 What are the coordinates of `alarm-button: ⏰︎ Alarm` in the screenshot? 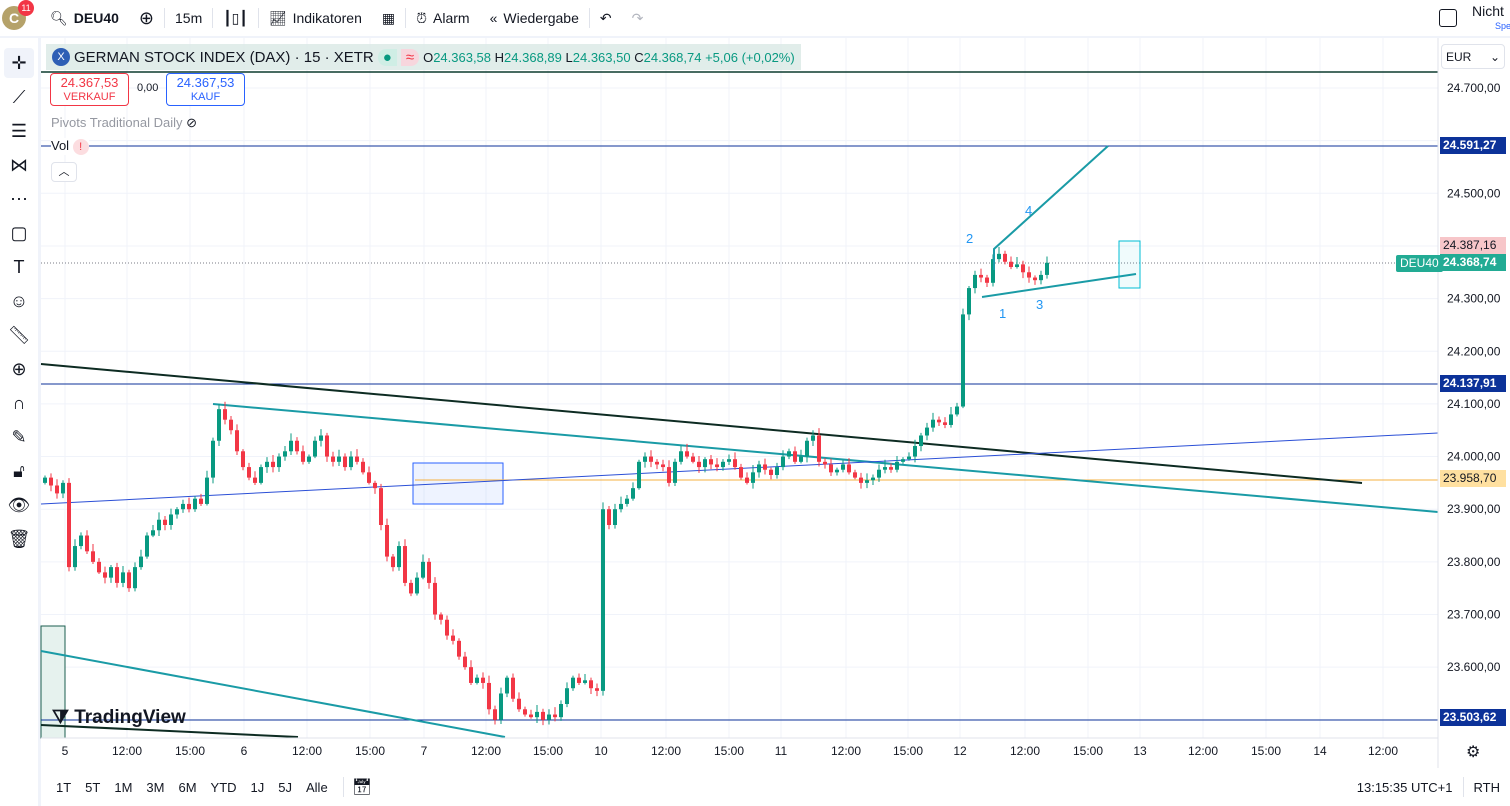 It's located at (443, 18).